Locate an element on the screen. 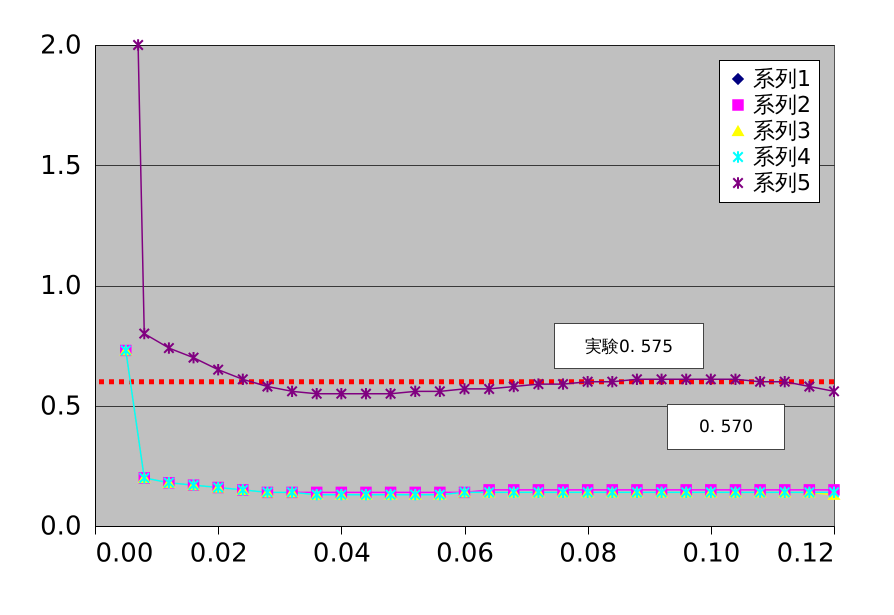  legend-label: 系列5 is located at coordinates (782, 183).